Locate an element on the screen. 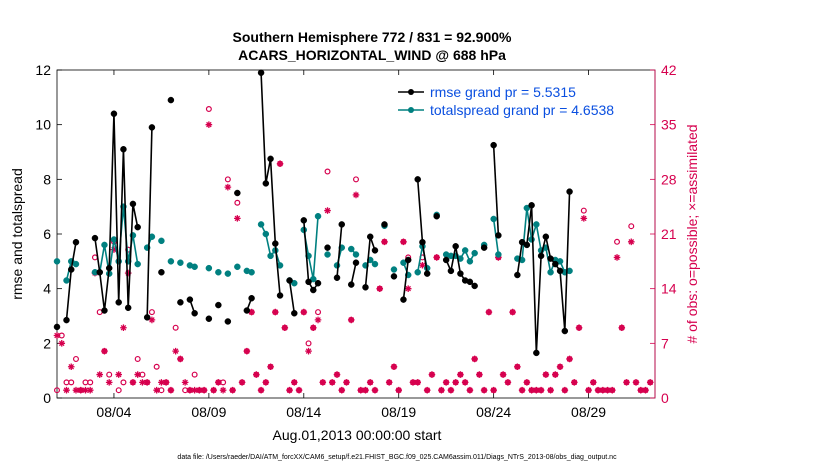 The width and height of the screenshot is (830, 475). chart-title-line2: ACARS_HORIZONTAL_WIND @ 688 hPa is located at coordinates (372, 55).